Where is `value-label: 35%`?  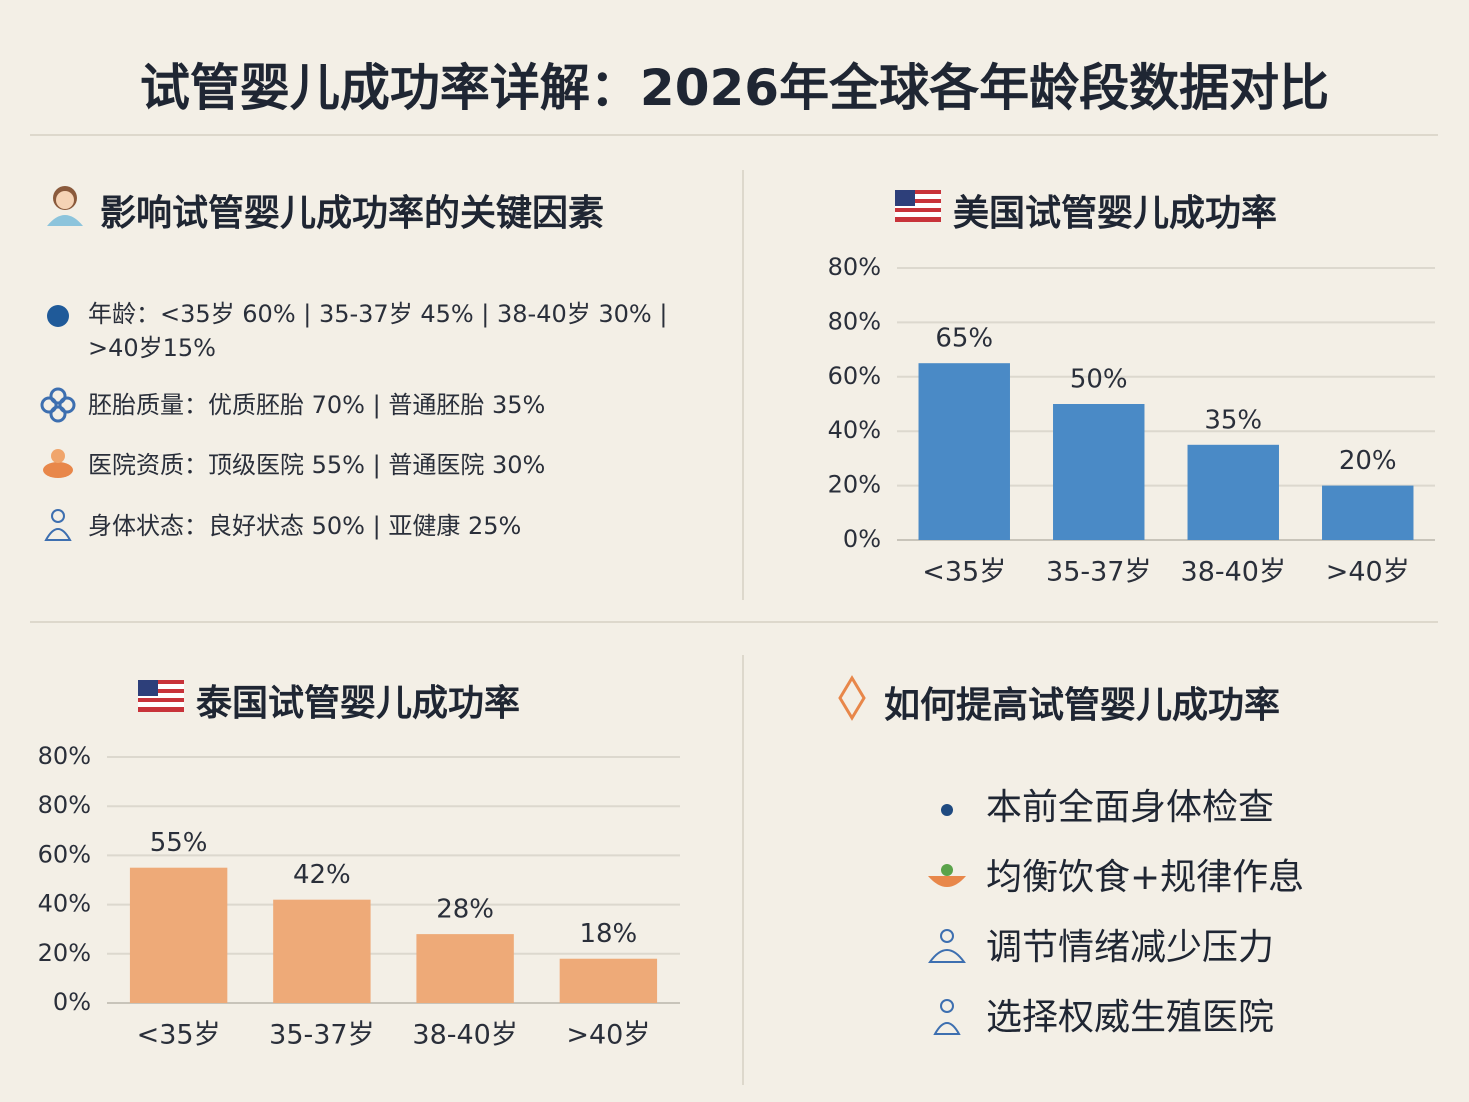
value-label: 35% is located at coordinates (1233, 420).